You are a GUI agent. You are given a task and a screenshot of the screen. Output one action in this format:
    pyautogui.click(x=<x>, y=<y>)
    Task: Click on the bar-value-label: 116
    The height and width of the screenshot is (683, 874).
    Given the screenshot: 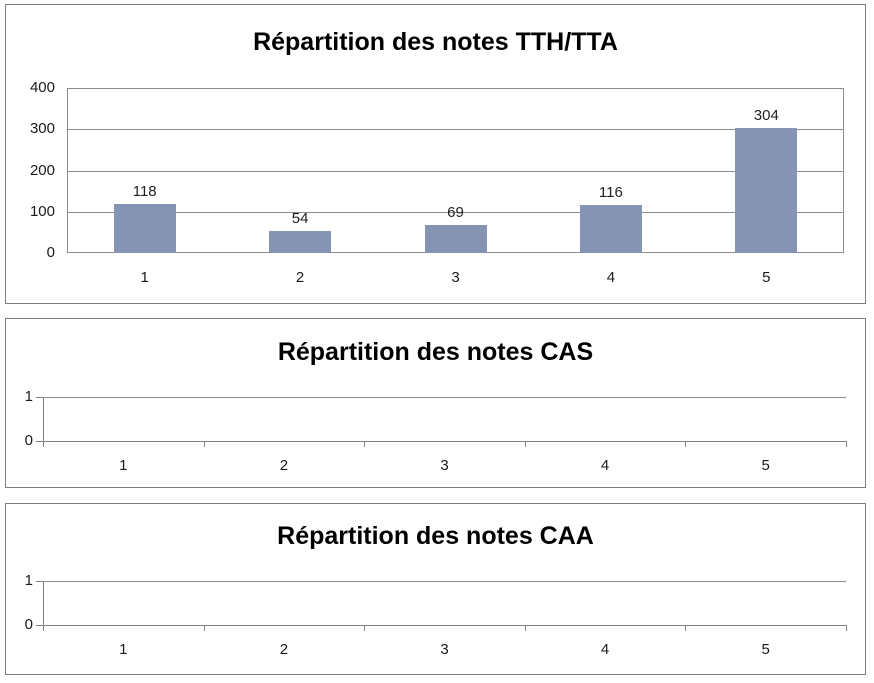 What is the action you would take?
    pyautogui.click(x=610, y=193)
    